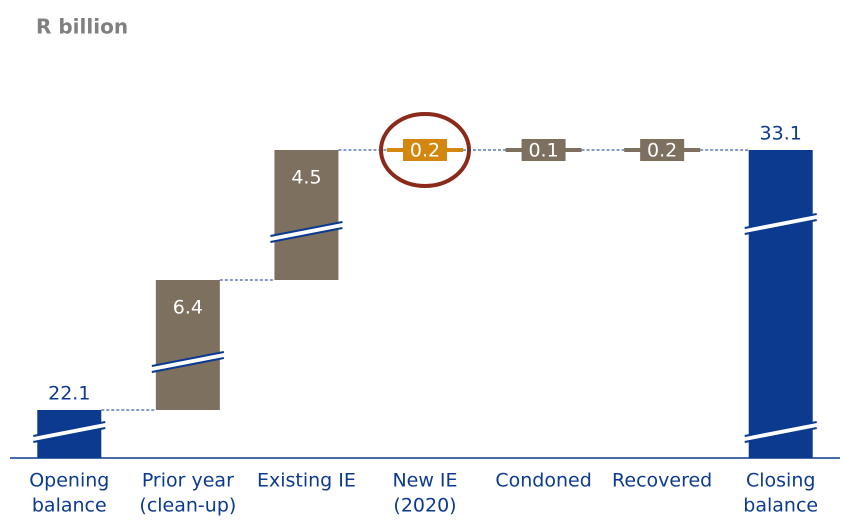  I want to click on value-label: 0.1, so click(543, 151).